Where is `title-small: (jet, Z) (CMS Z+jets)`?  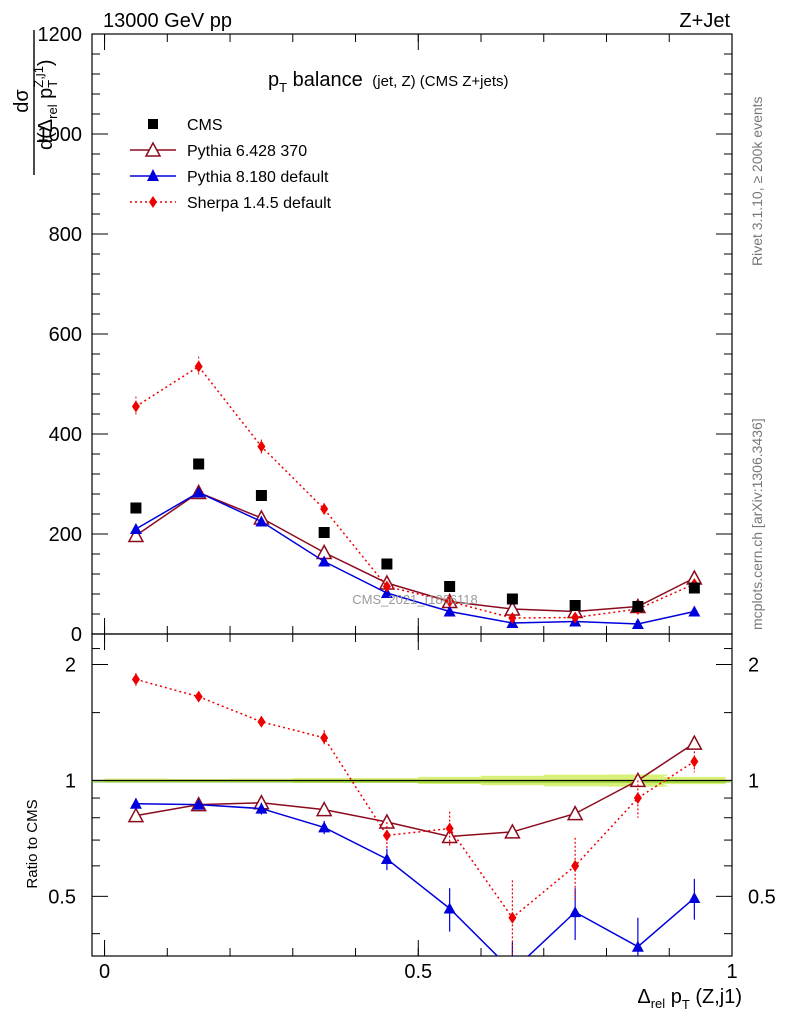 title-small: (jet, Z) (CMS Z+jets) is located at coordinates (440, 81).